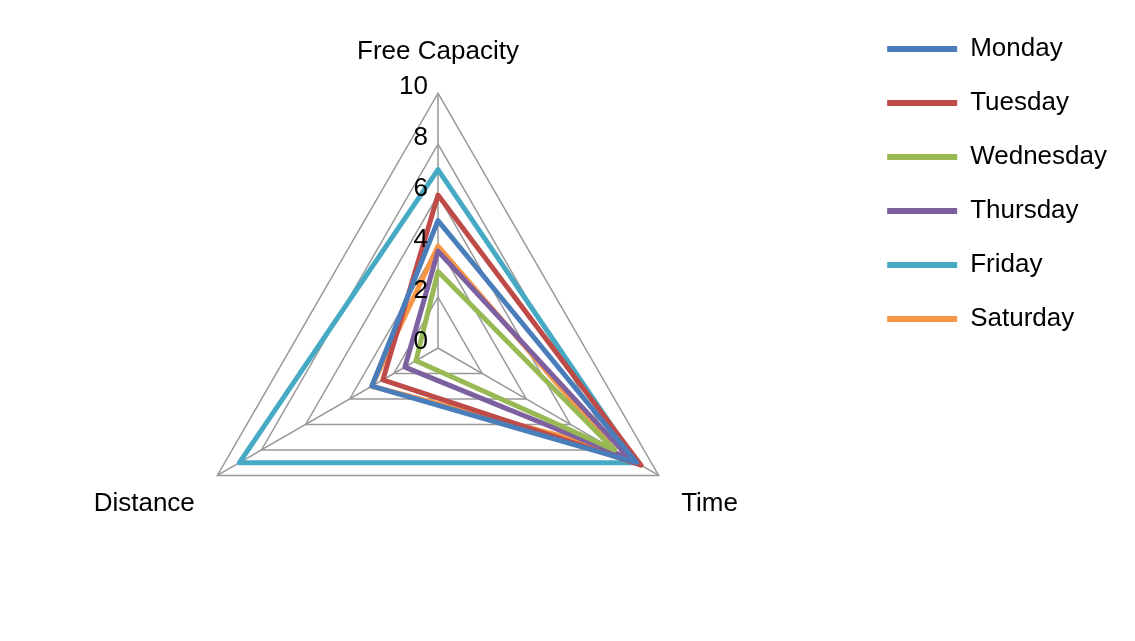 The width and height of the screenshot is (1135, 641). Describe the element at coordinates (438, 49) in the screenshot. I see `spoke-label: Free Capacity` at that location.